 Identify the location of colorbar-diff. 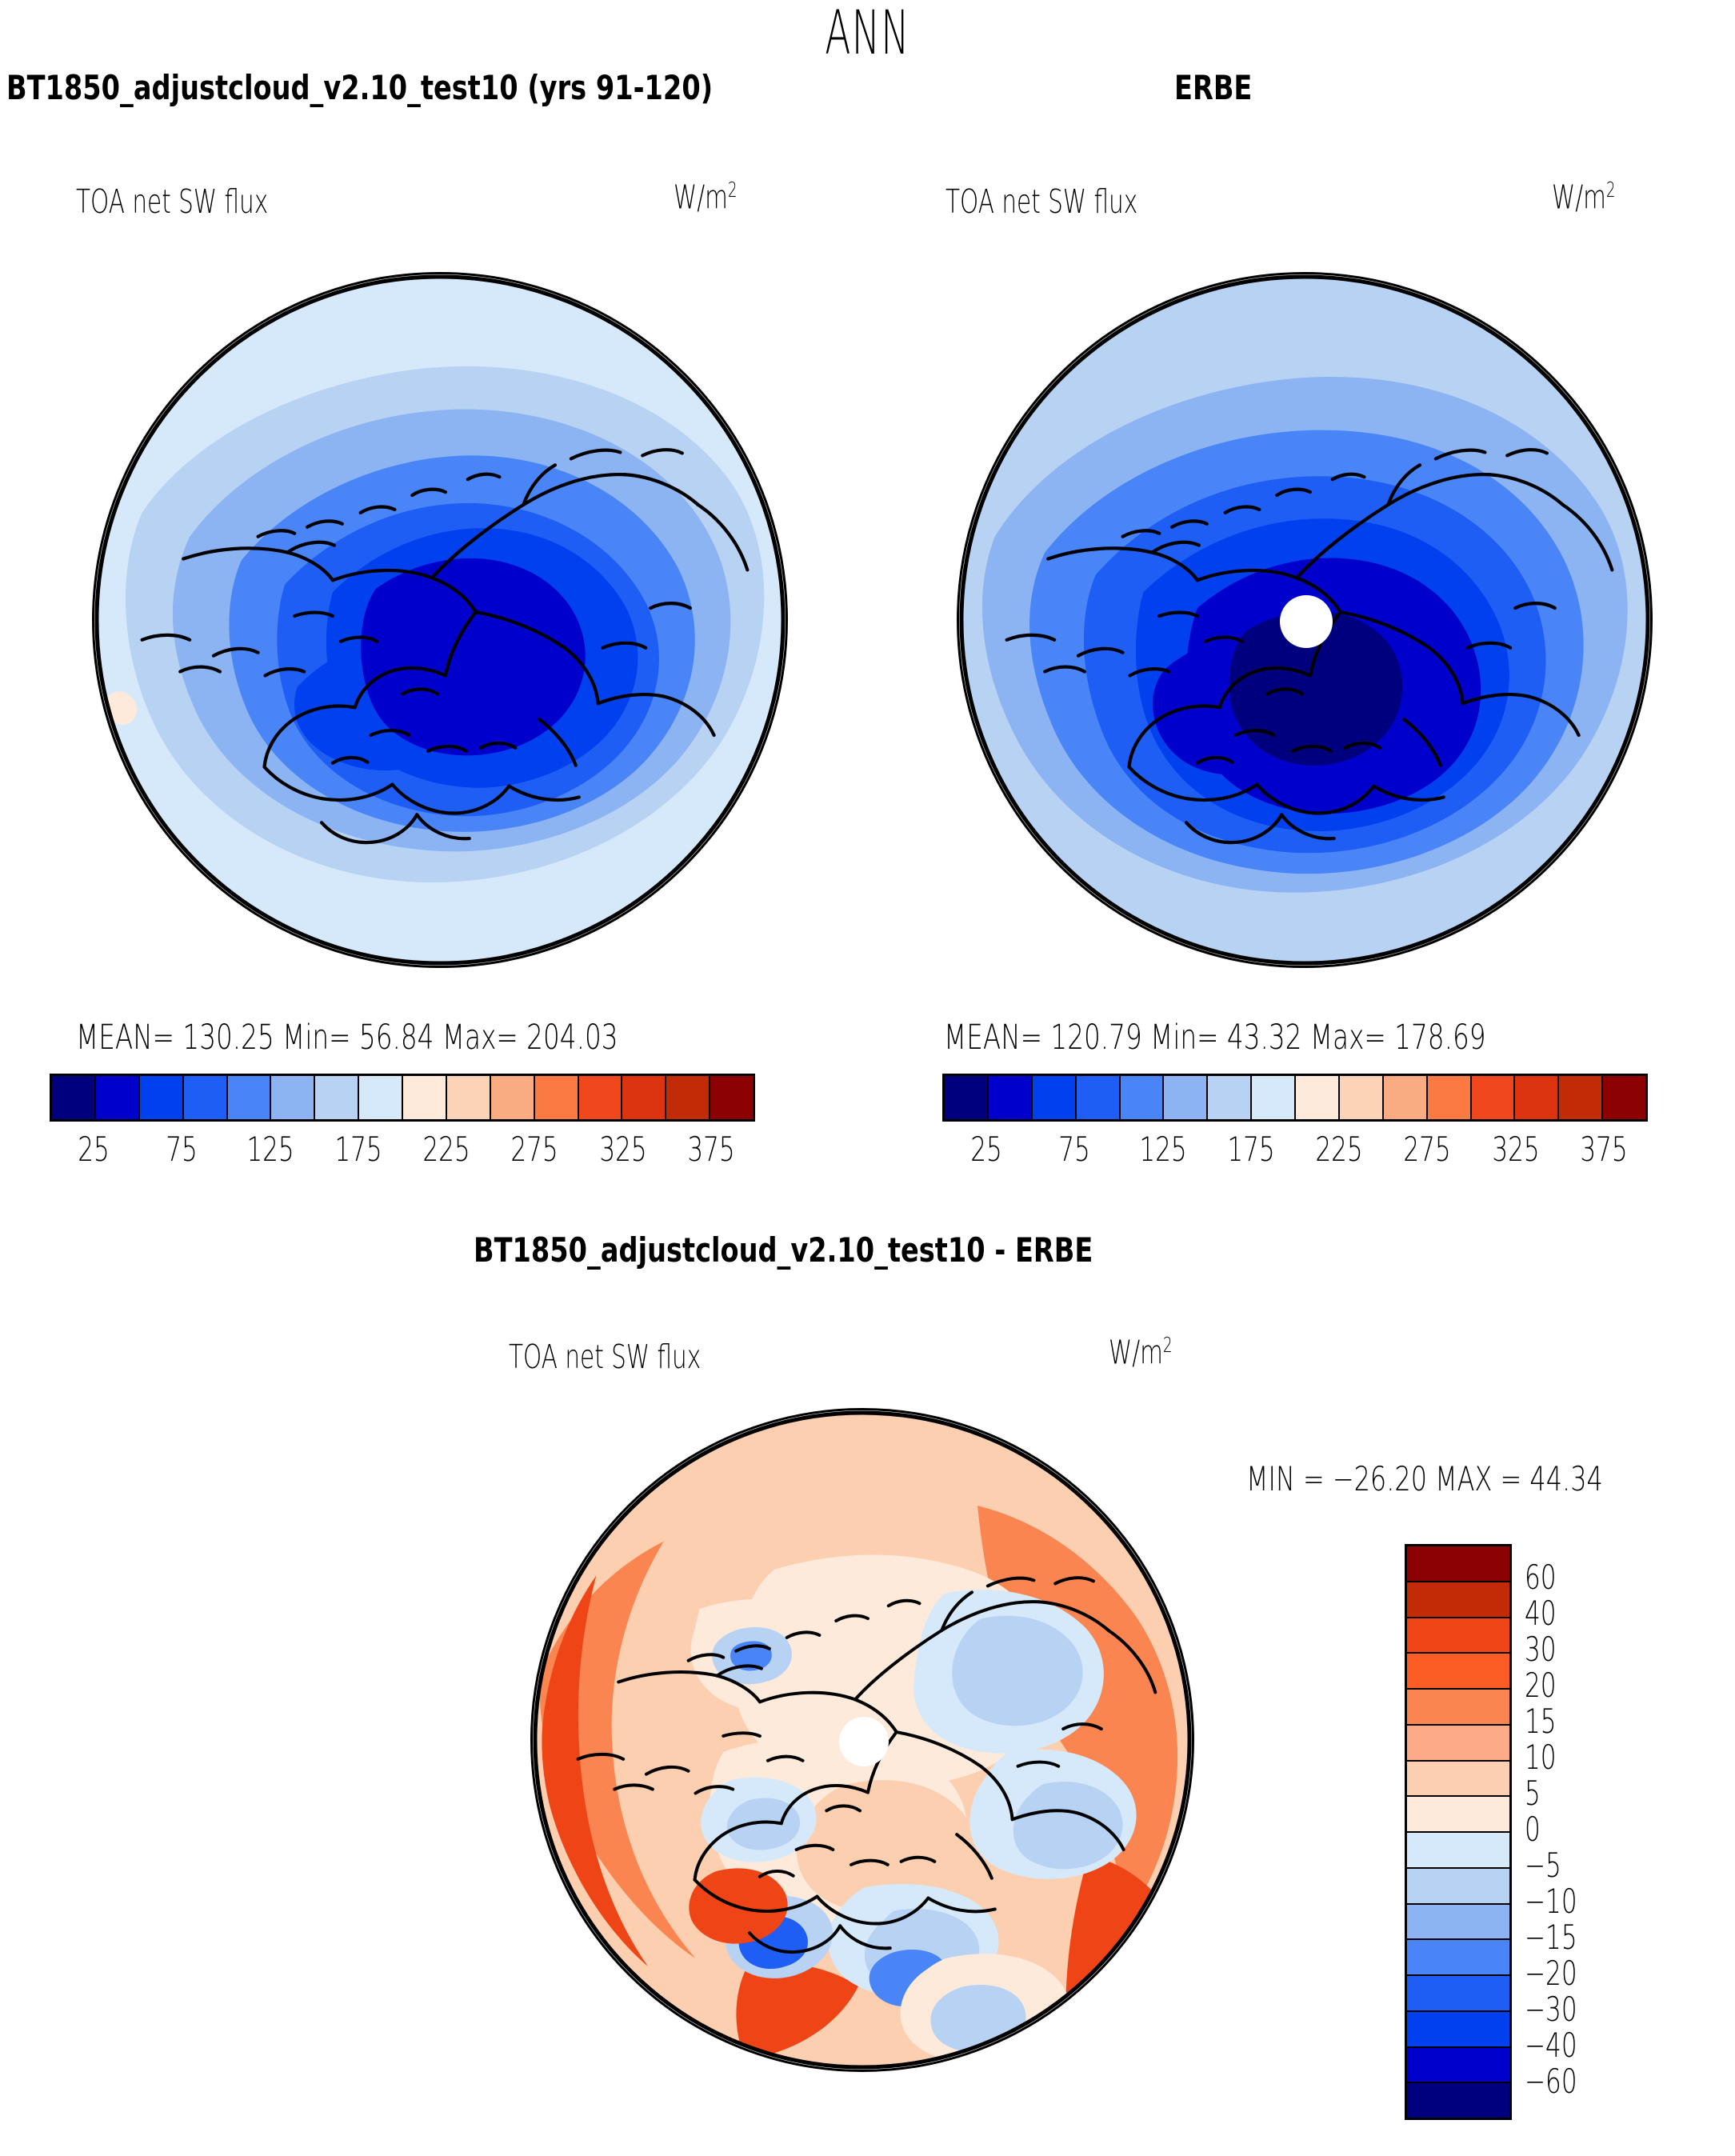
(1458, 1832).